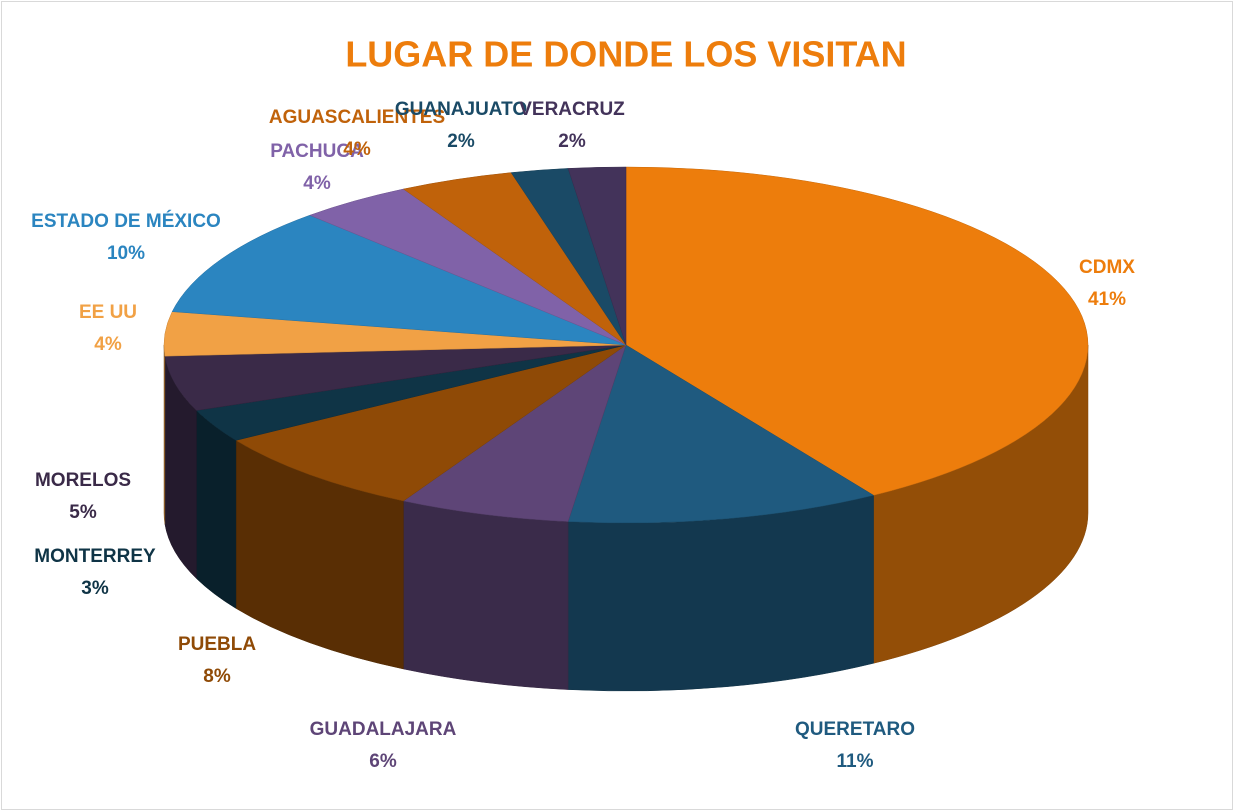  I want to click on data-label-value: 8%, so click(217, 676).